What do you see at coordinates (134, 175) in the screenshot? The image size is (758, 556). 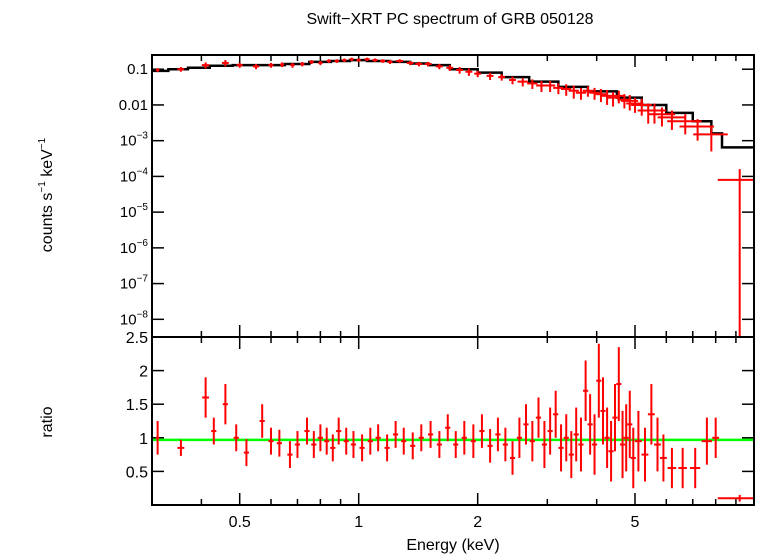 I see `y-tick-label: 10⁻⁴` at bounding box center [134, 175].